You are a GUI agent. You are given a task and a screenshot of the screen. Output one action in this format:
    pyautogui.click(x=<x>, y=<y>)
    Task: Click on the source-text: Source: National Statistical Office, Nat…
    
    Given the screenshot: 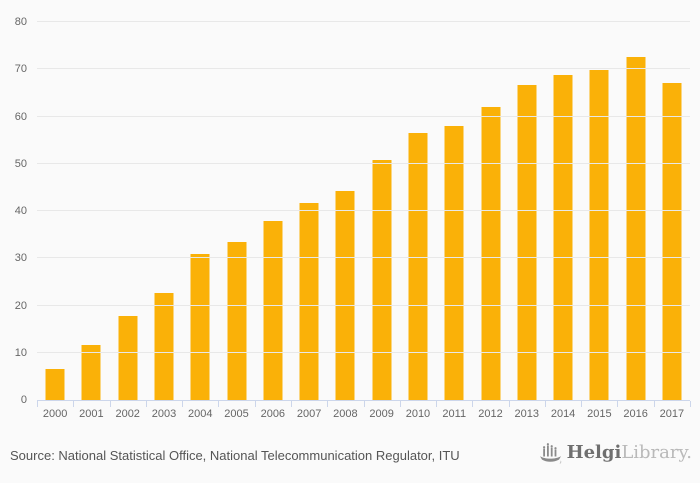 What is the action you would take?
    pyautogui.click(x=235, y=455)
    